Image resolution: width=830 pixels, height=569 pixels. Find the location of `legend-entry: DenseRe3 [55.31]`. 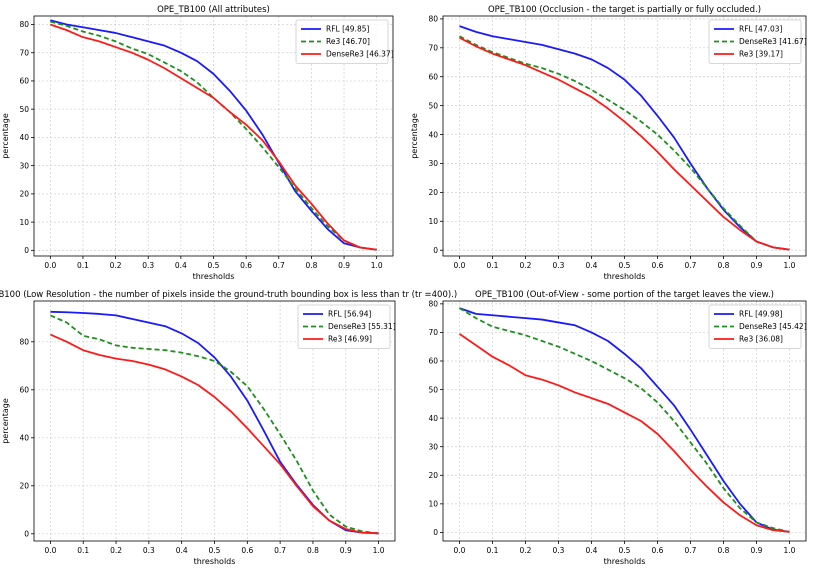

legend-entry: DenseRe3 [55.31] is located at coordinates (362, 326).